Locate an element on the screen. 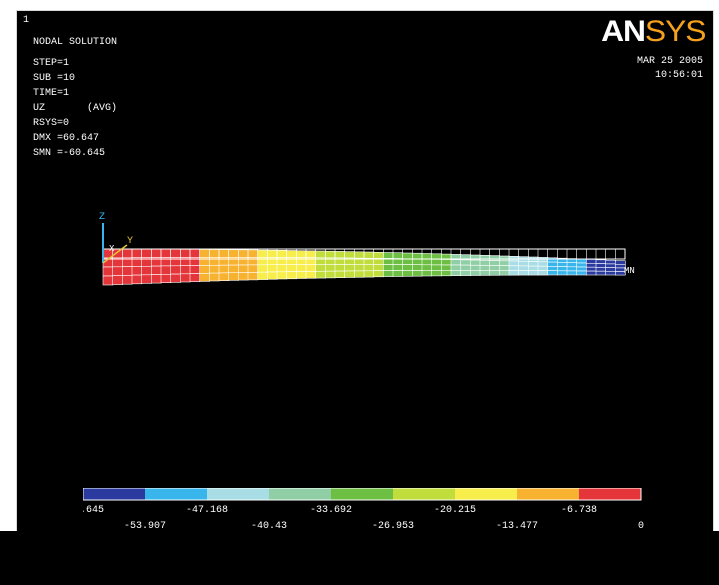 Image resolution: width=719 pixels, height=585 pixels. date-time: MAR 25 2005 10:56:01 is located at coordinates (670, 69).